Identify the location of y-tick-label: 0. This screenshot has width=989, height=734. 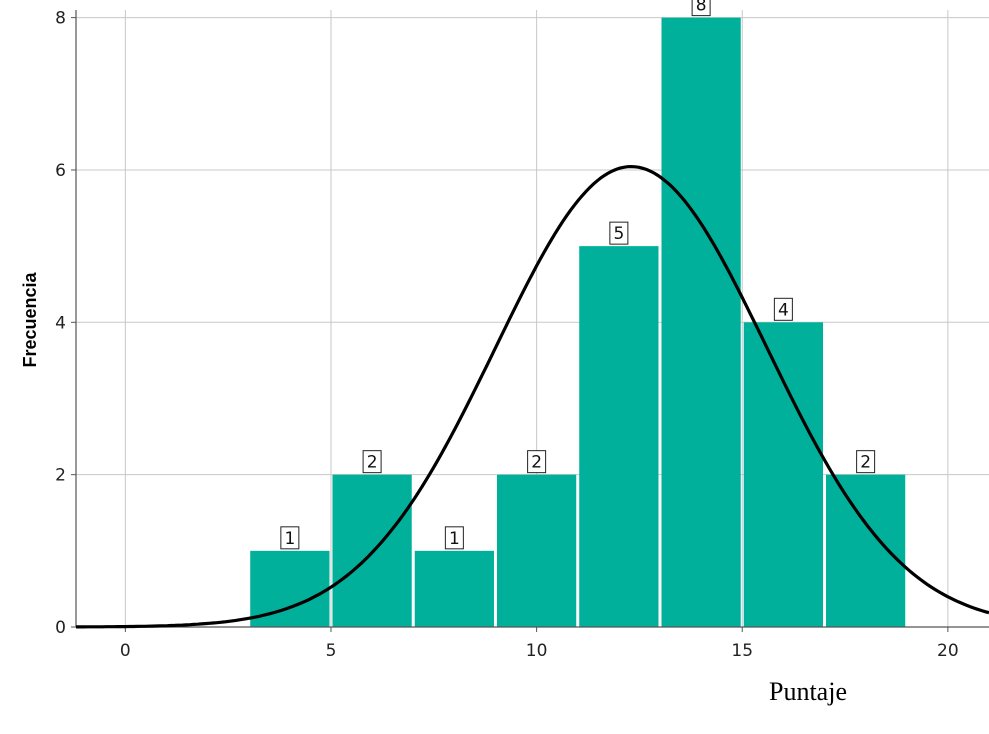
(60, 628).